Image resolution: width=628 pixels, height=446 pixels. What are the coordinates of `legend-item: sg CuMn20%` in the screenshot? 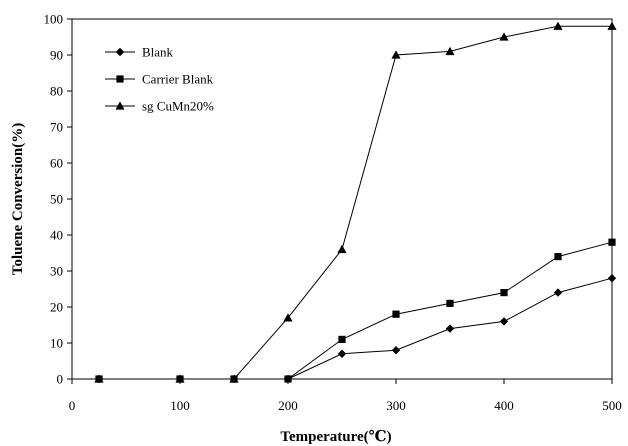 It's located at (159, 106).